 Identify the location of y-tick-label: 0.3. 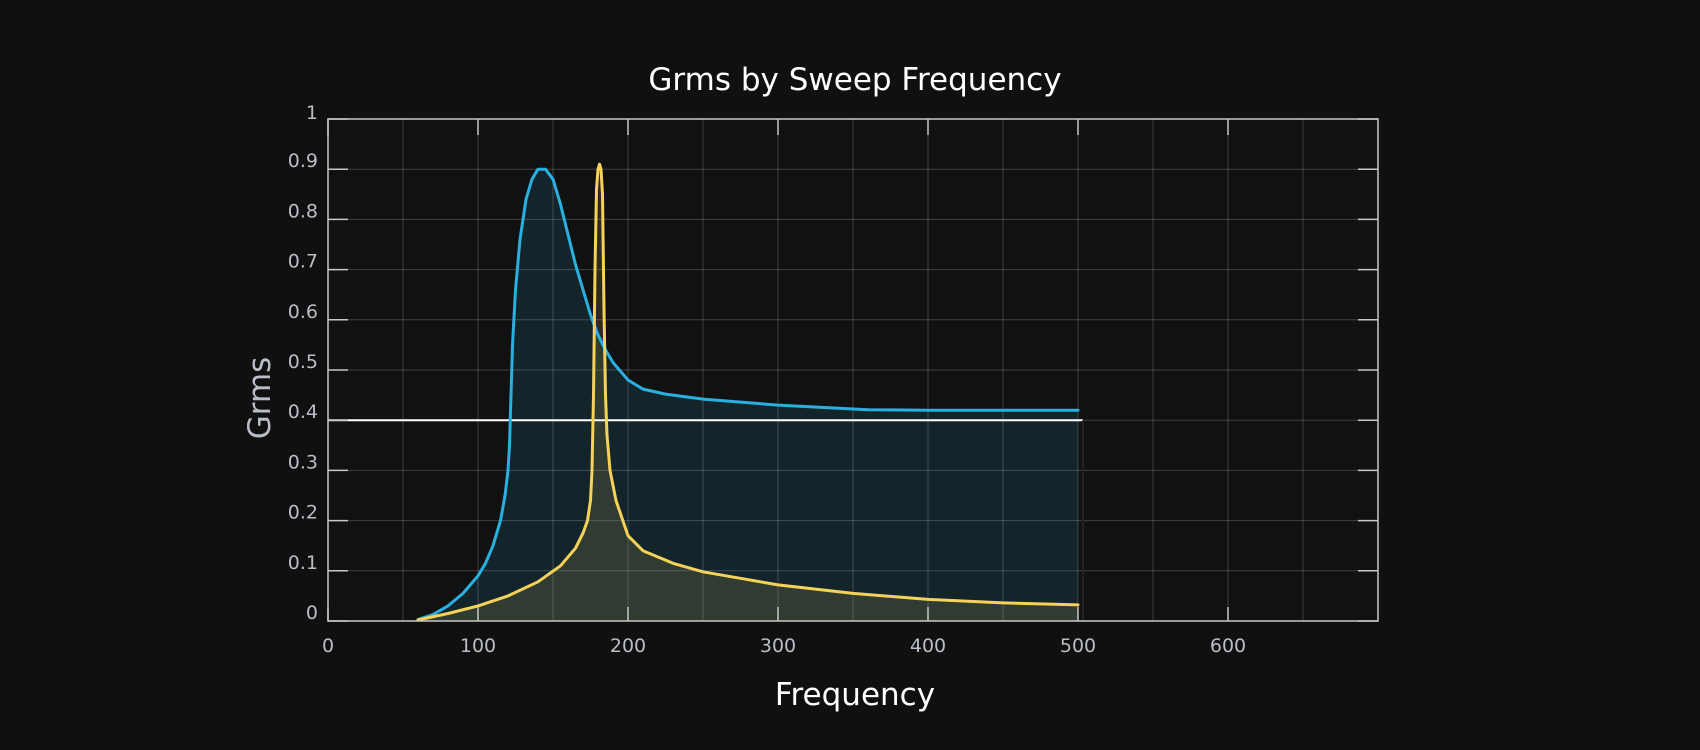
(303, 462).